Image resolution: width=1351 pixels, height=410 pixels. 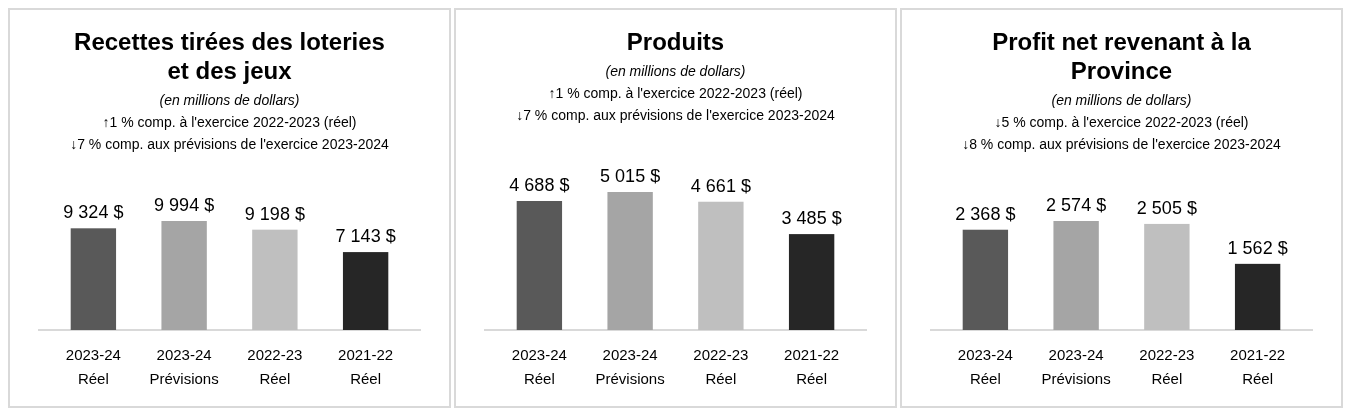 What do you see at coordinates (274, 213) in the screenshot?
I see `data-label: 9 198 $` at bounding box center [274, 213].